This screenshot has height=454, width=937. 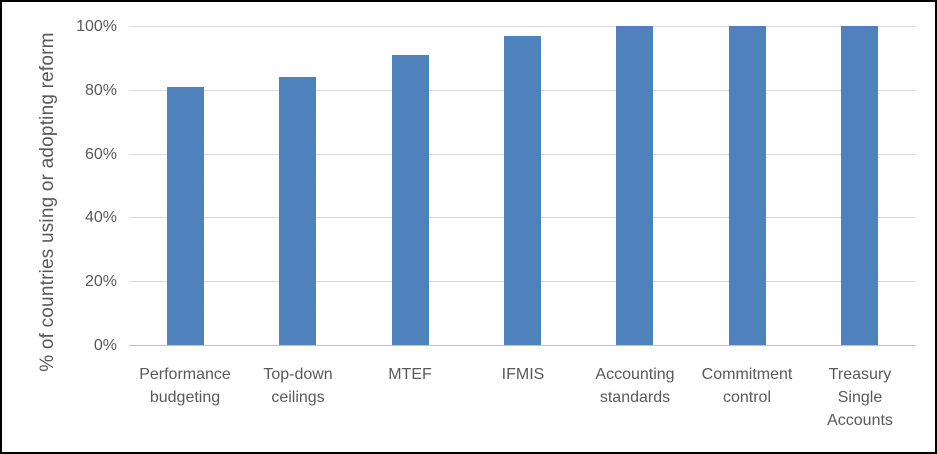 I want to click on x-category-label: MTEF, so click(x=410, y=374).